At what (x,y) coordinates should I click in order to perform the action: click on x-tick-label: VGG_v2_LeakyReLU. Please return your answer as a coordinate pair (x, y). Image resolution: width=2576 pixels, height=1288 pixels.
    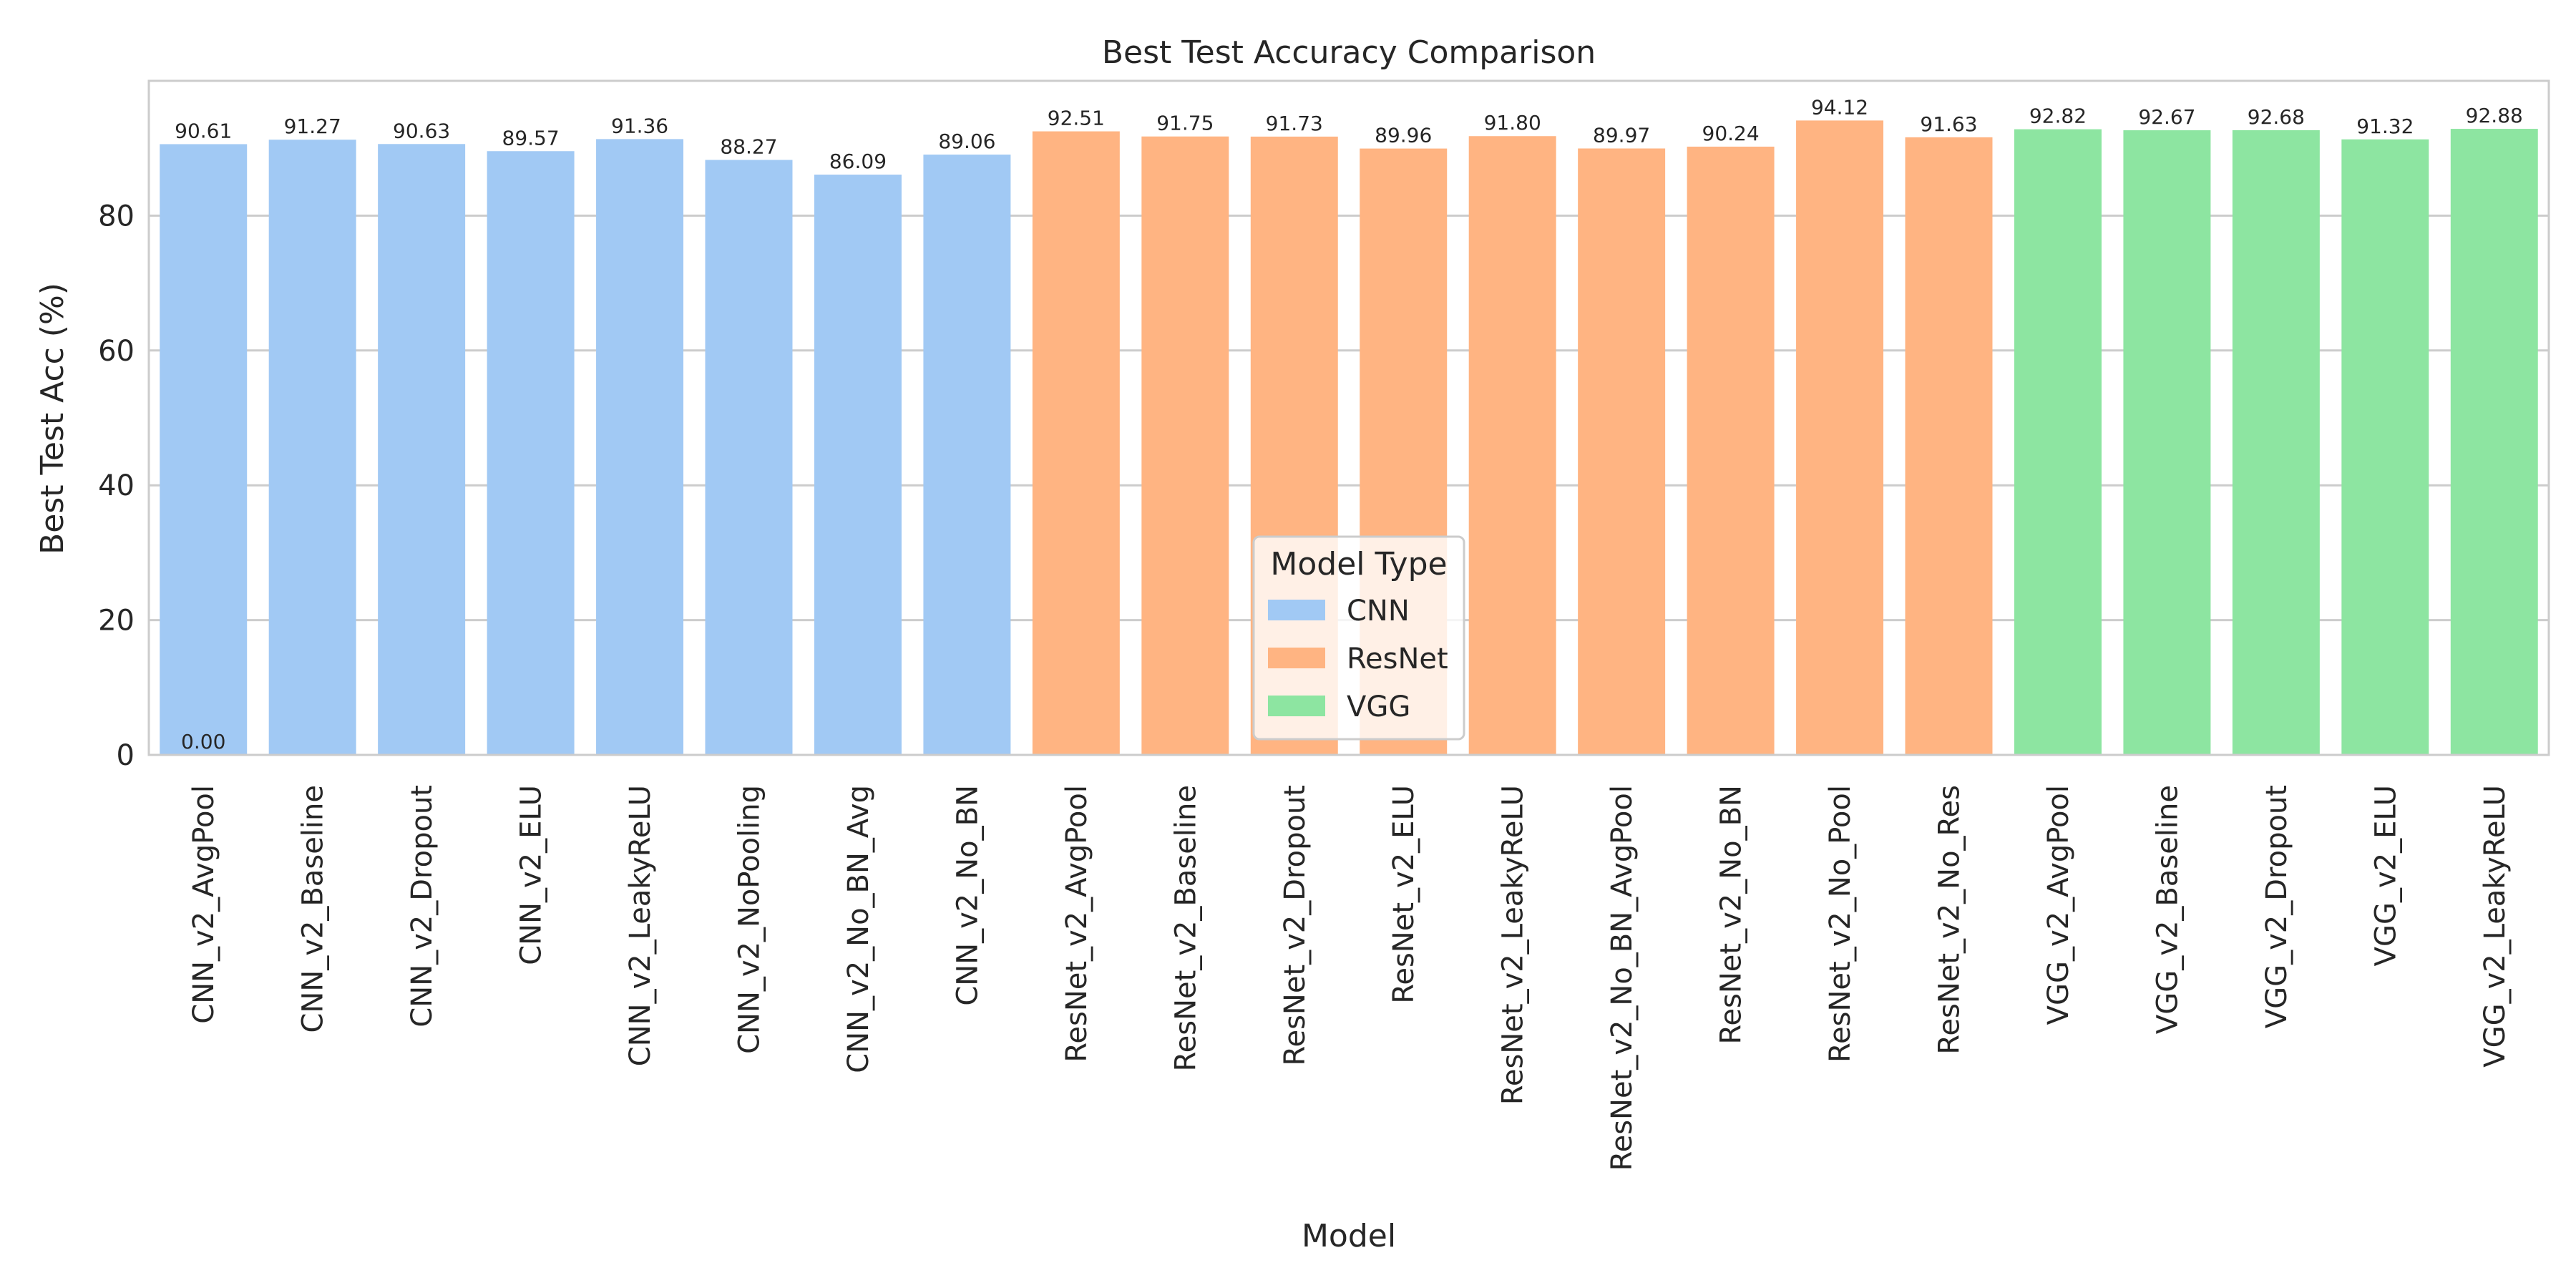
    Looking at the image, I should click on (2495, 926).